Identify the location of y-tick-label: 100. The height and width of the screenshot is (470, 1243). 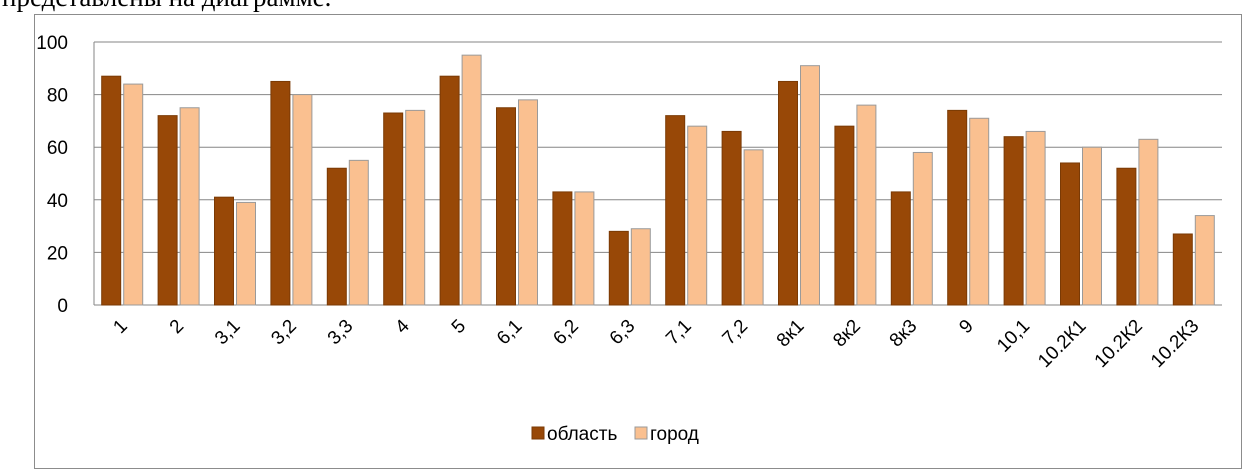
(52, 43).